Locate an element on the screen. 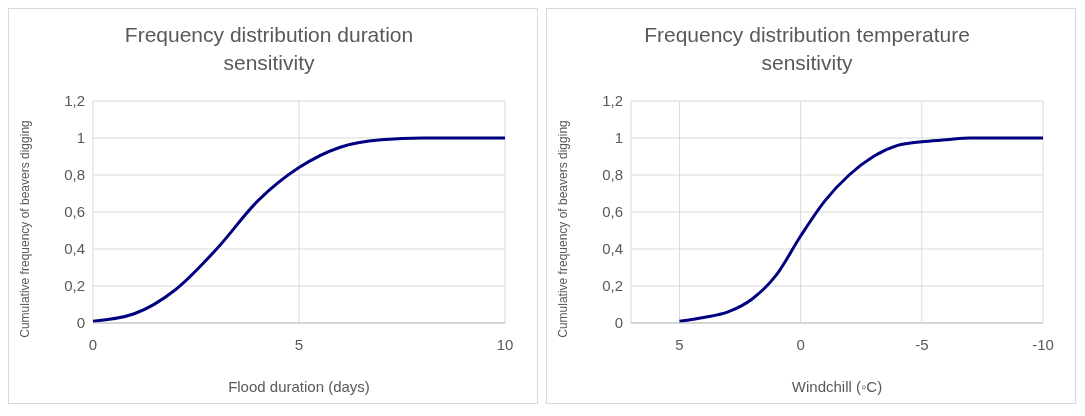 The width and height of the screenshot is (1085, 416). x-axis-title: Windchill (◦C) is located at coordinates (837, 386).